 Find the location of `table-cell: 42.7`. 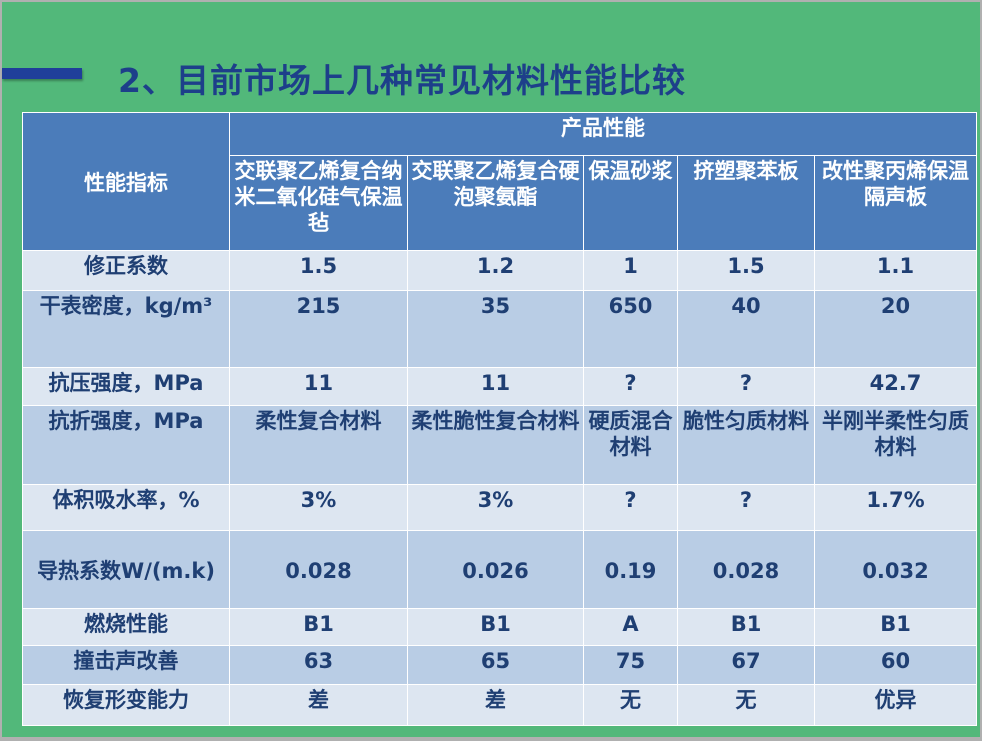

table-cell: 42.7 is located at coordinates (895, 386).